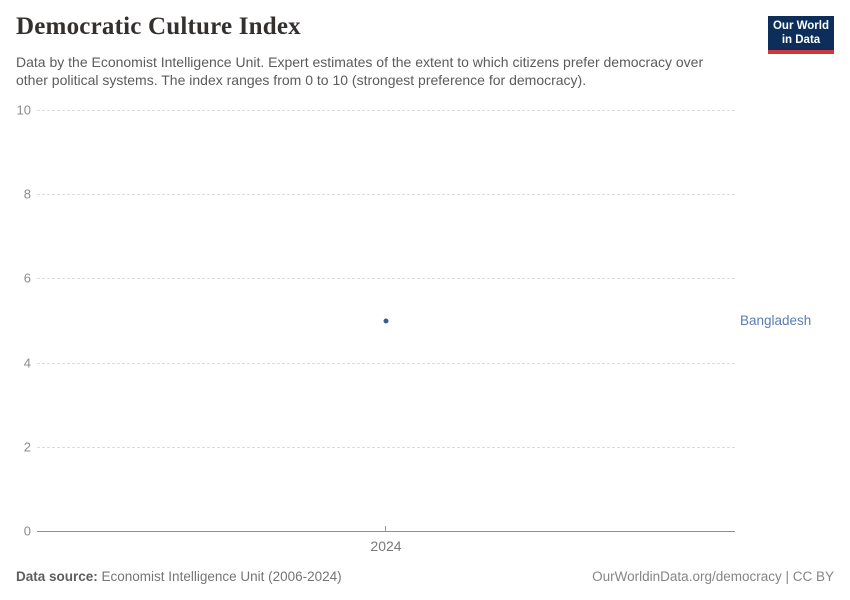  Describe the element at coordinates (386, 531) in the screenshot. I see `x-axis-line` at that location.